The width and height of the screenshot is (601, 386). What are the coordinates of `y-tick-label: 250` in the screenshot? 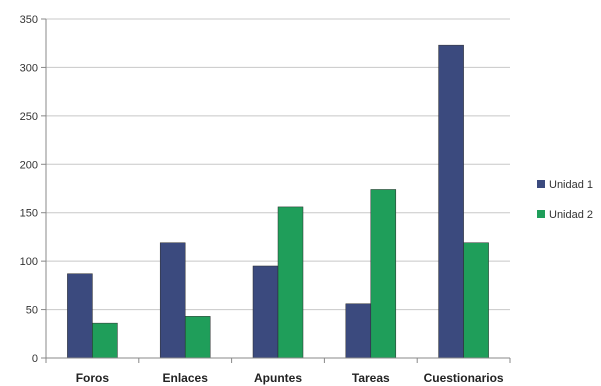 It's located at (29, 117).